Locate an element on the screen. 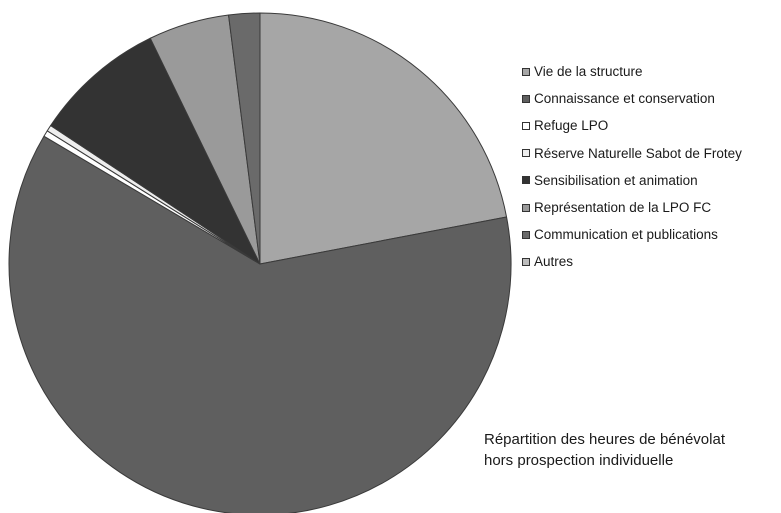  legend-item-4: Sensibilisation et animation is located at coordinates (632, 180).